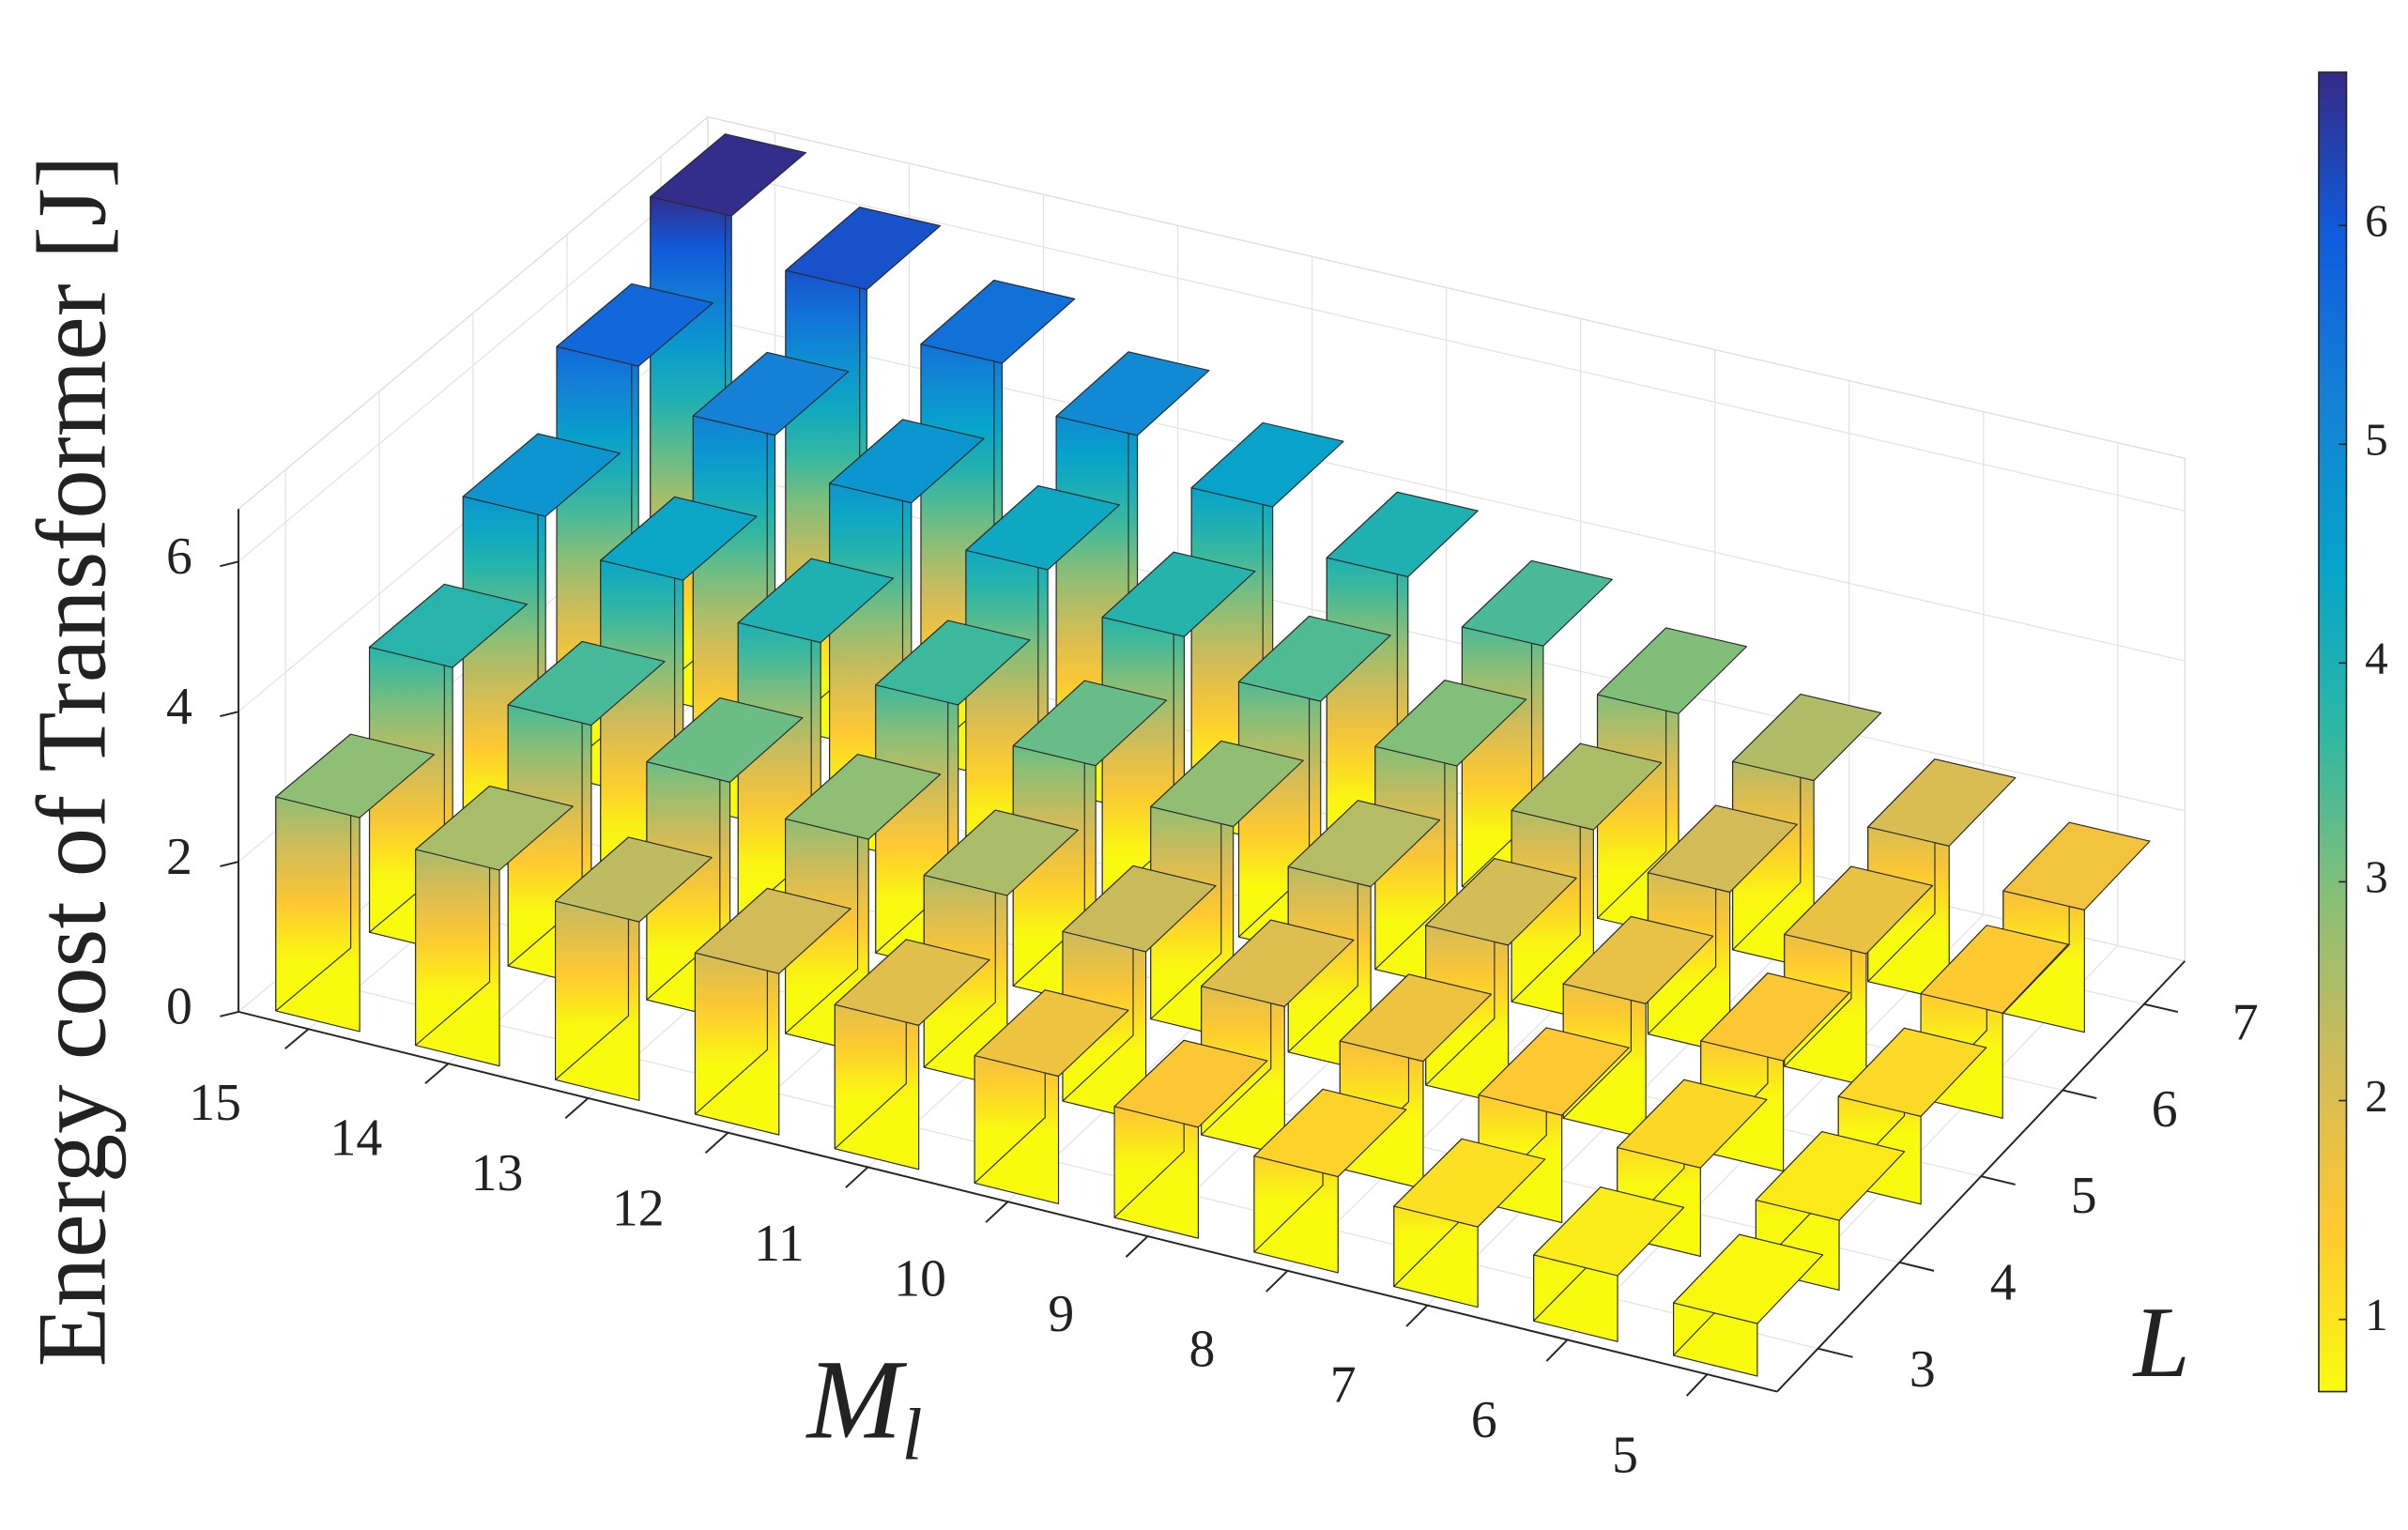 The image size is (2408, 1530). I want to click on x-tick-label: 14, so click(356, 1138).